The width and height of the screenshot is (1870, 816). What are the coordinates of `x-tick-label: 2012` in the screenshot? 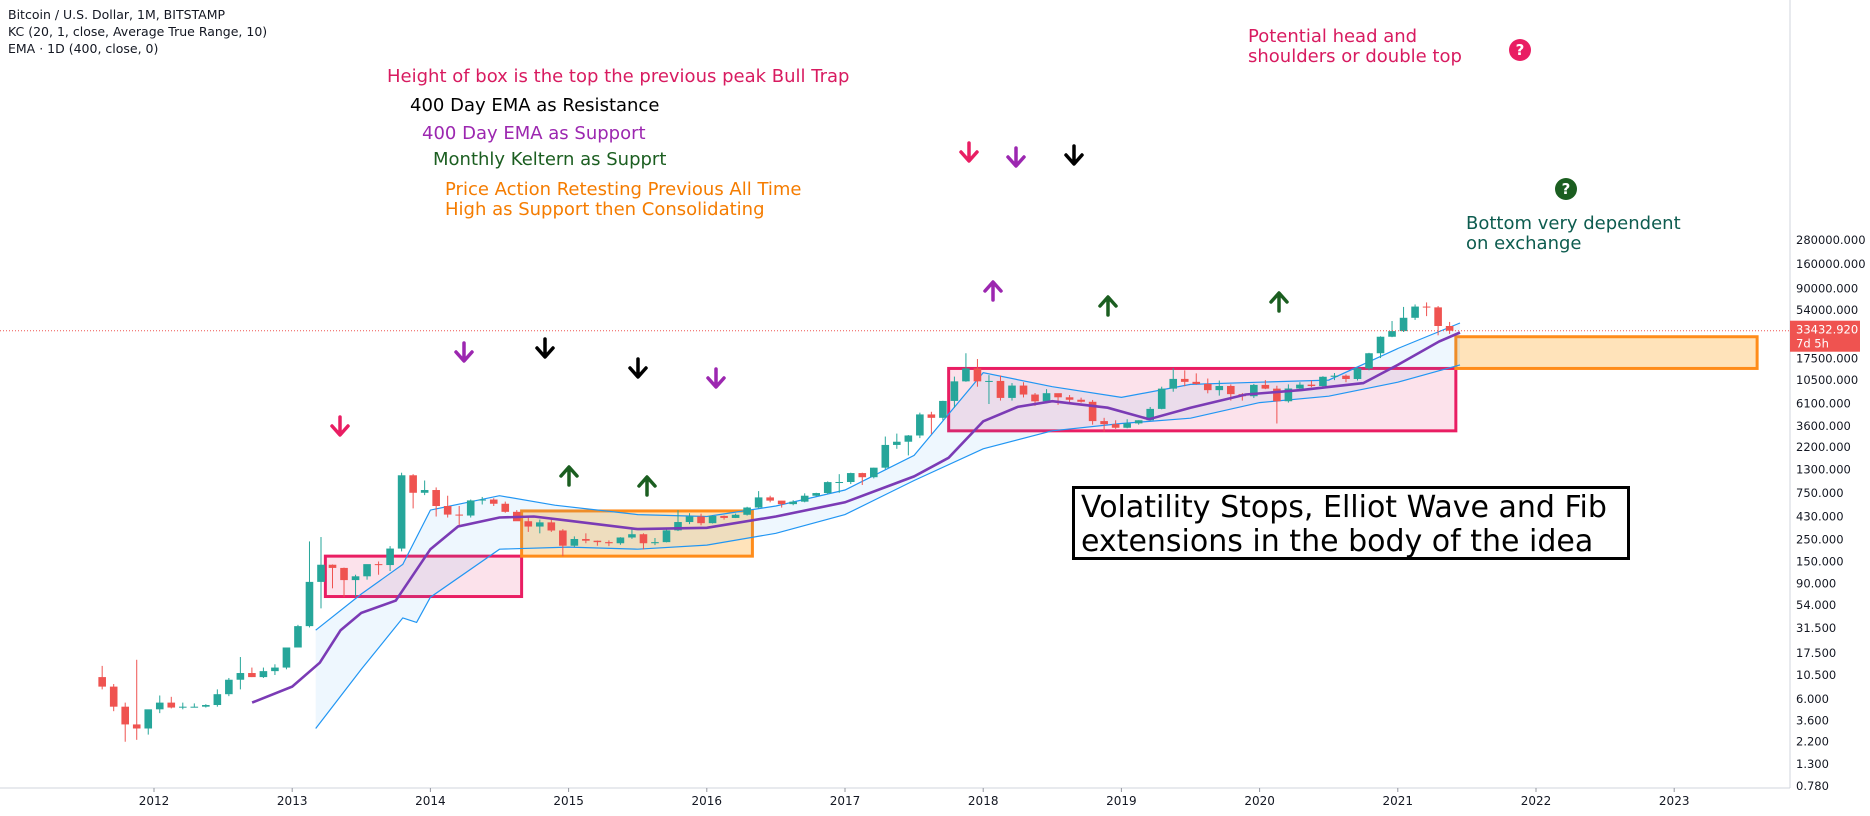 It's located at (154, 801).